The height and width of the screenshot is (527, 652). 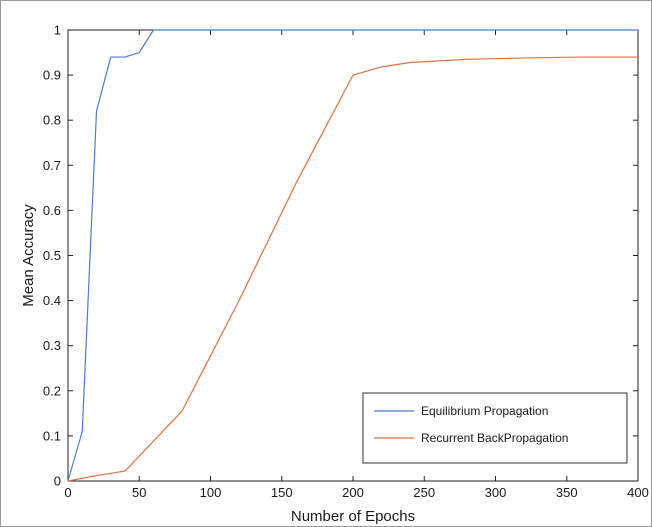 What do you see at coordinates (139, 492) in the screenshot?
I see `x-tick-label: 50` at bounding box center [139, 492].